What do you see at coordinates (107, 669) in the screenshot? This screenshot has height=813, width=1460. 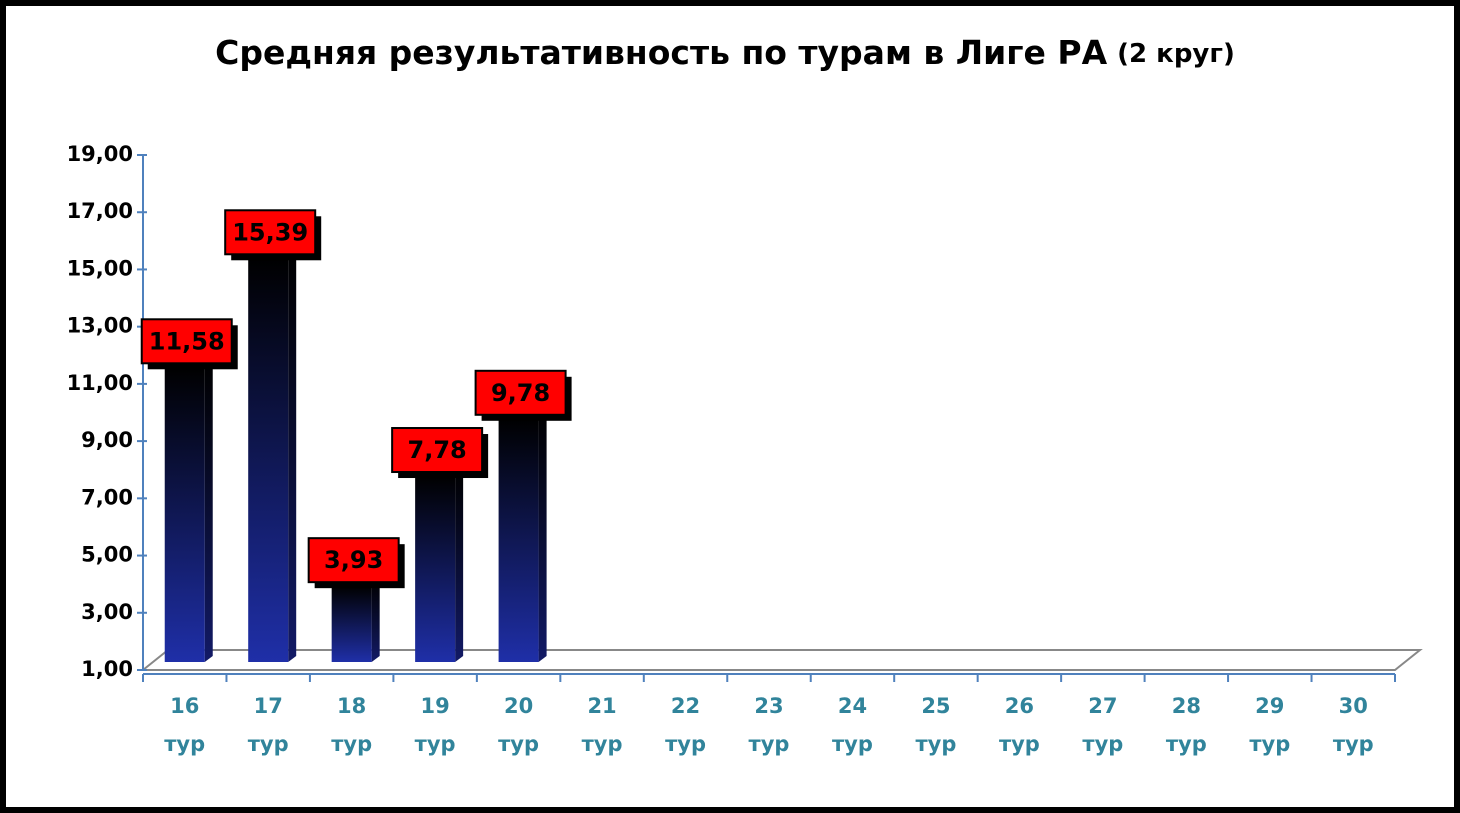 I see `y-tick-label: 1,00` at bounding box center [107, 669].